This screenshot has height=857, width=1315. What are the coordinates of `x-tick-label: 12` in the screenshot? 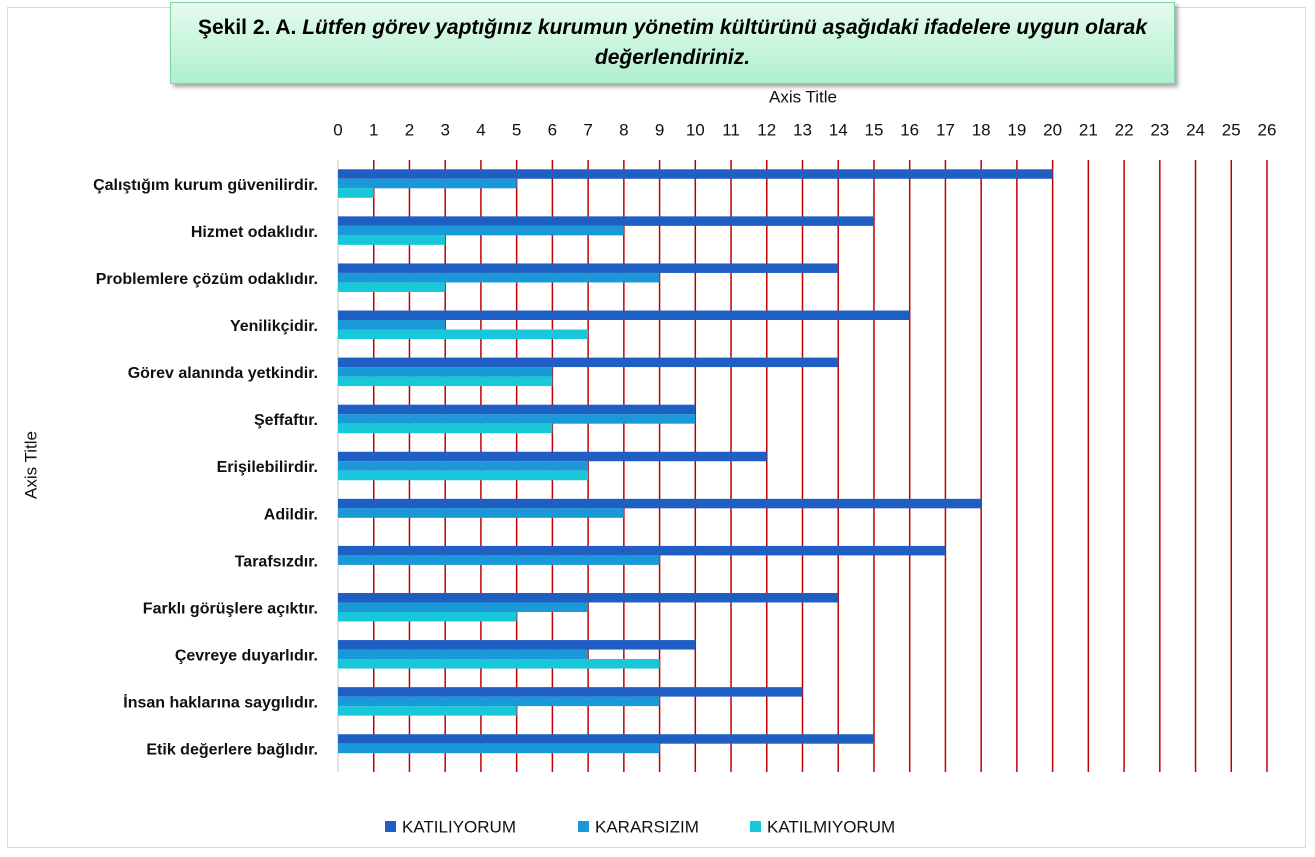 It's located at (766, 129).